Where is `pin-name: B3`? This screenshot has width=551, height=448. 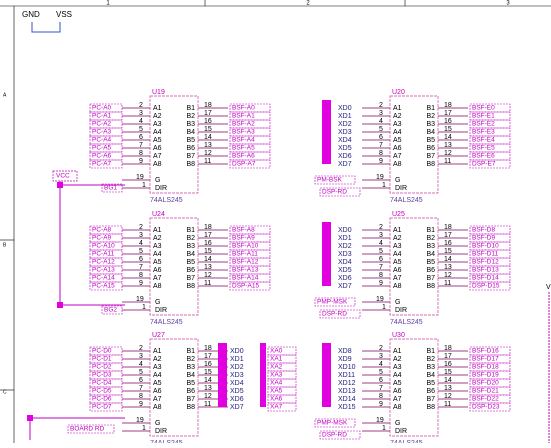
pin-name: B3 is located at coordinates (190, 124).